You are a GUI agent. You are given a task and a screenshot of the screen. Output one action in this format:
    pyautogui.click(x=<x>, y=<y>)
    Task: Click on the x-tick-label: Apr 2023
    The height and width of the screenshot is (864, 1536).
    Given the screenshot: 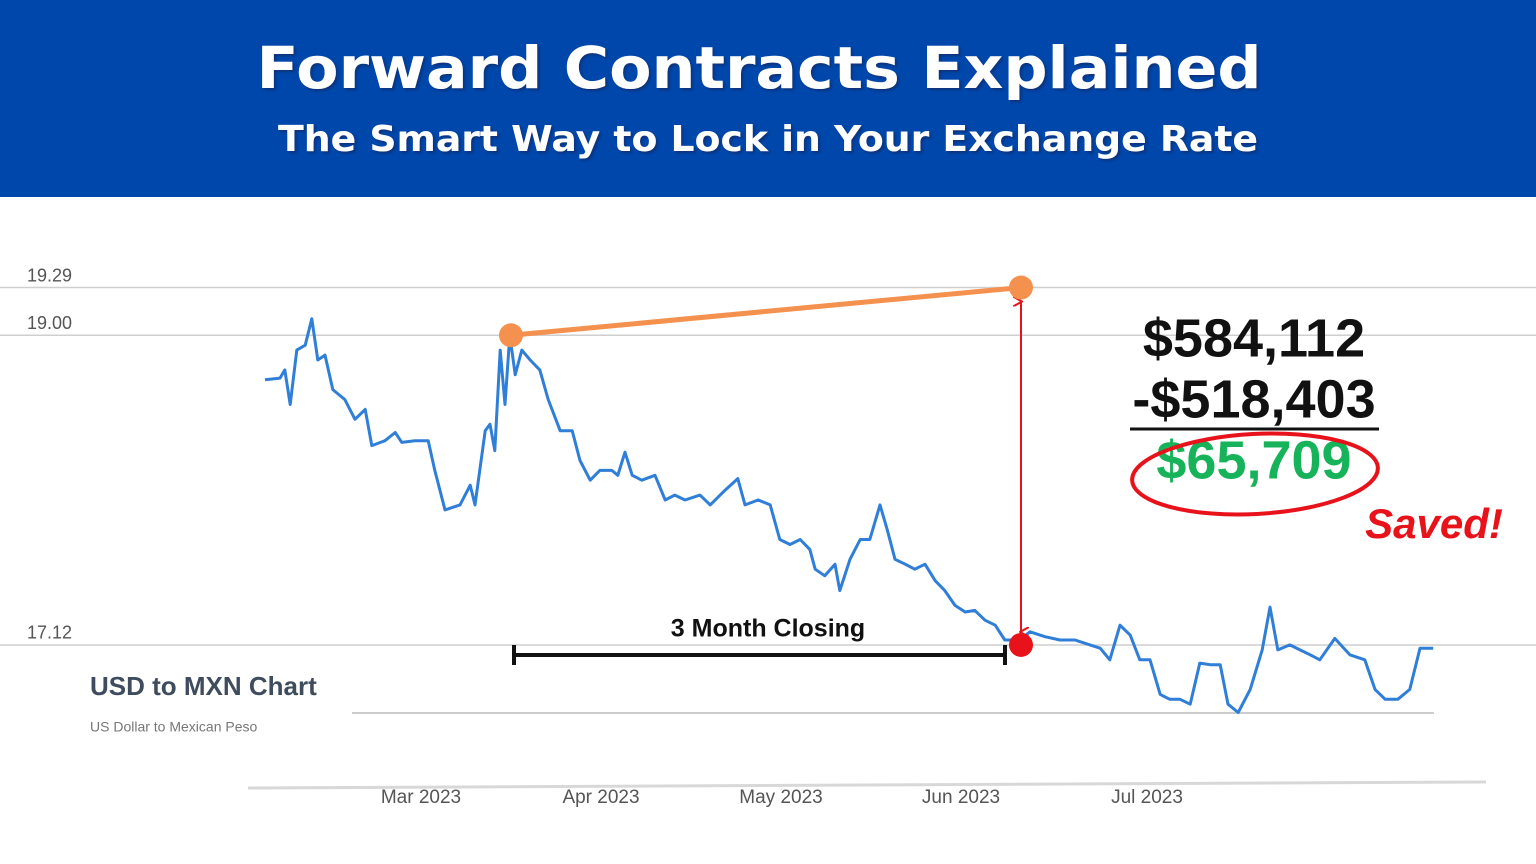 What is the action you would take?
    pyautogui.click(x=600, y=797)
    